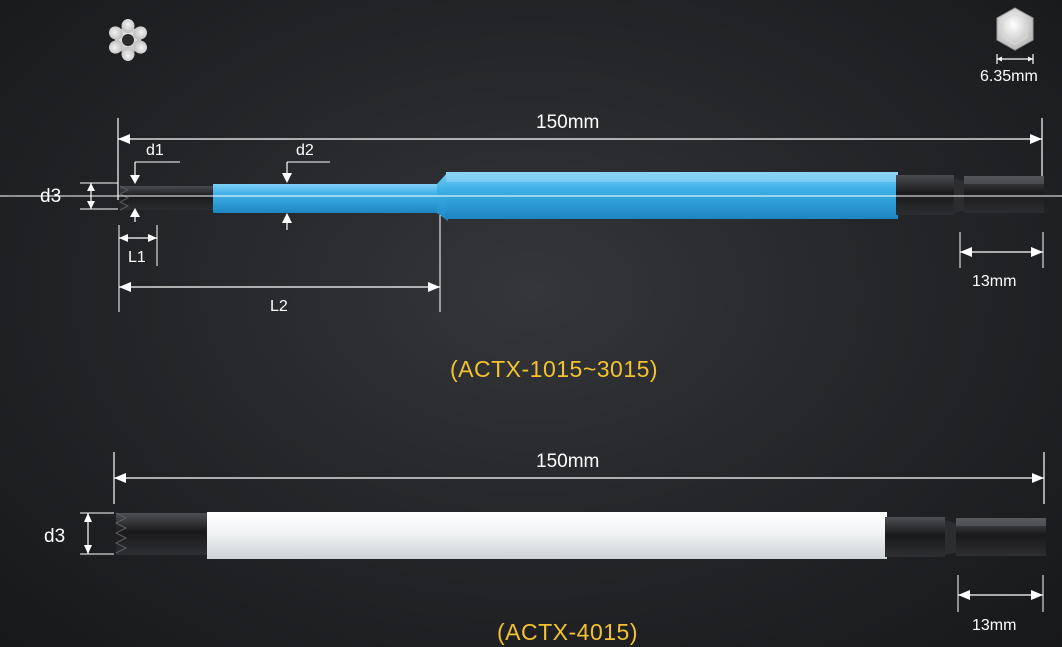 This screenshot has width=1062, height=647. Describe the element at coordinates (128, 40) in the screenshot. I see `torx-star-icon` at that location.